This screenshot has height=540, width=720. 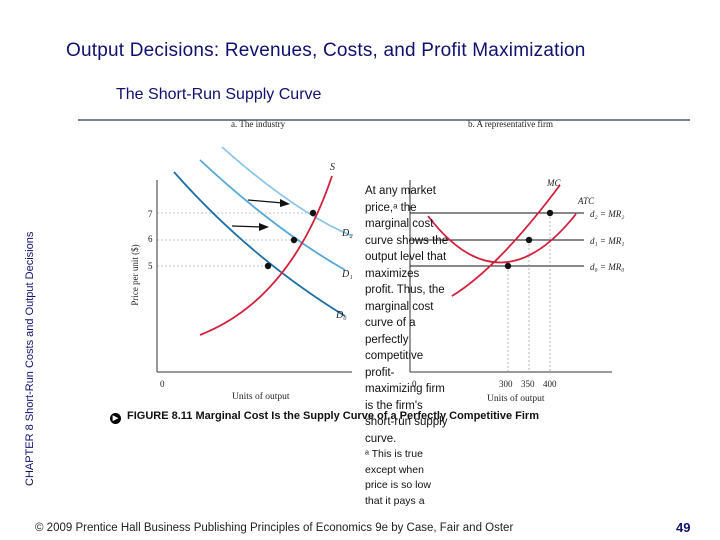 I want to click on atc-curve, so click(x=502, y=238).